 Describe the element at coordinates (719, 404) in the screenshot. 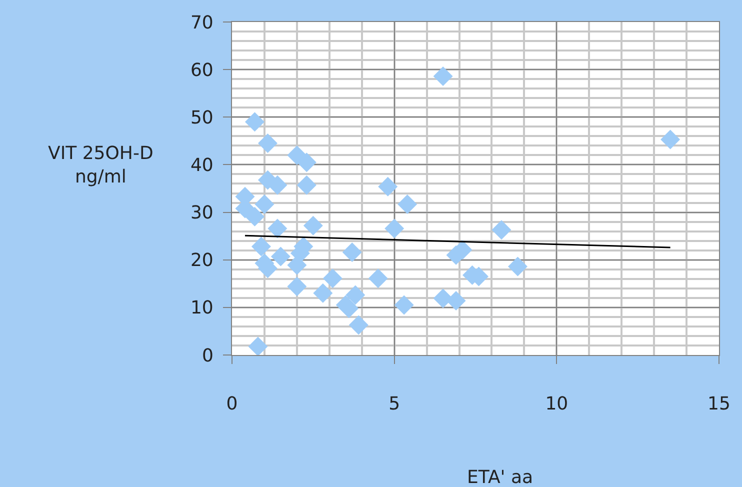

I see `x-tick-label: 15` at that location.